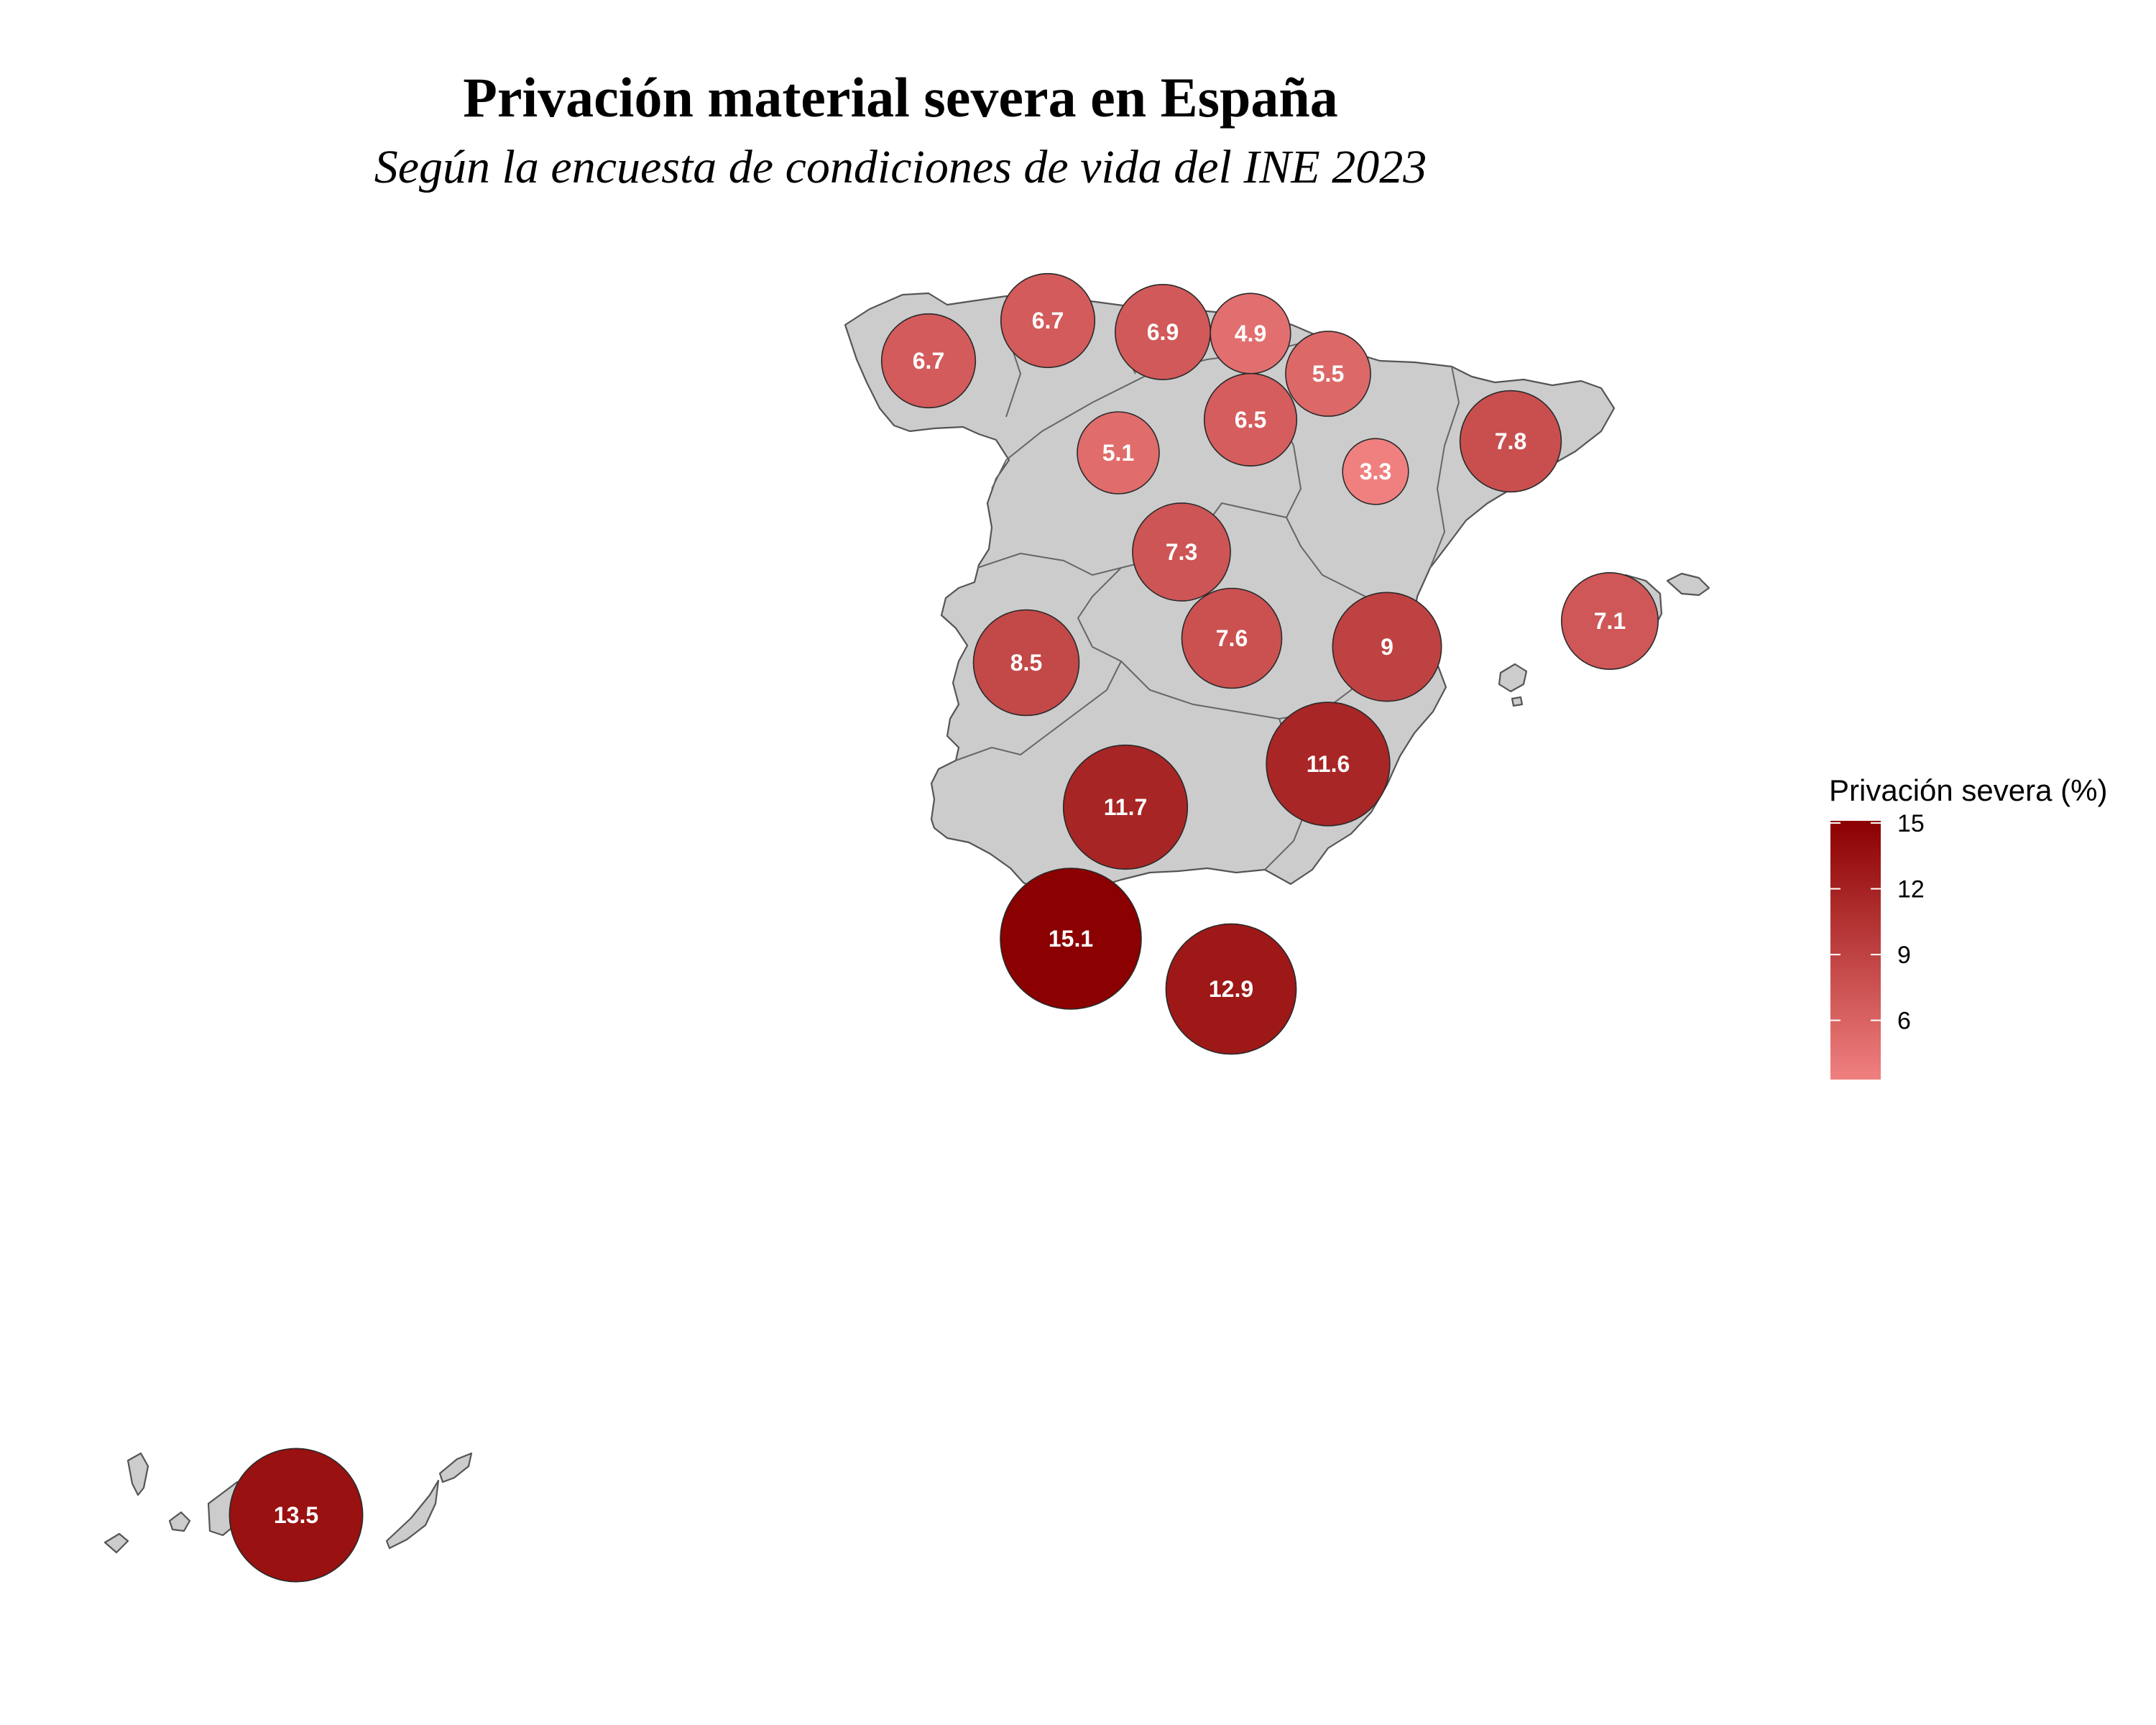  I want to click on data-bubble: 6.9, so click(1163, 331).